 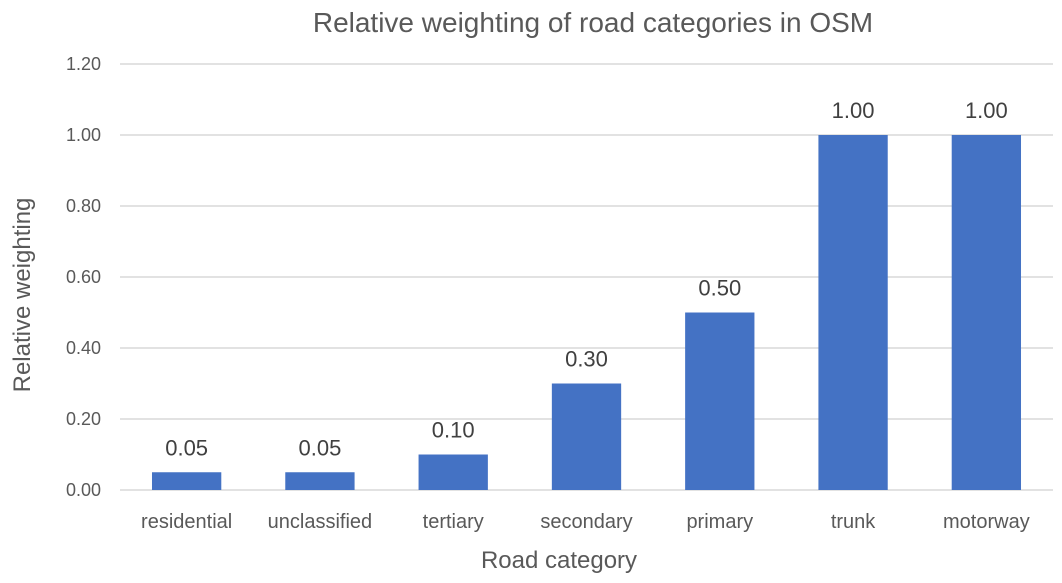 I want to click on x-tick-label-unclassified: unclassified, so click(x=320, y=522).